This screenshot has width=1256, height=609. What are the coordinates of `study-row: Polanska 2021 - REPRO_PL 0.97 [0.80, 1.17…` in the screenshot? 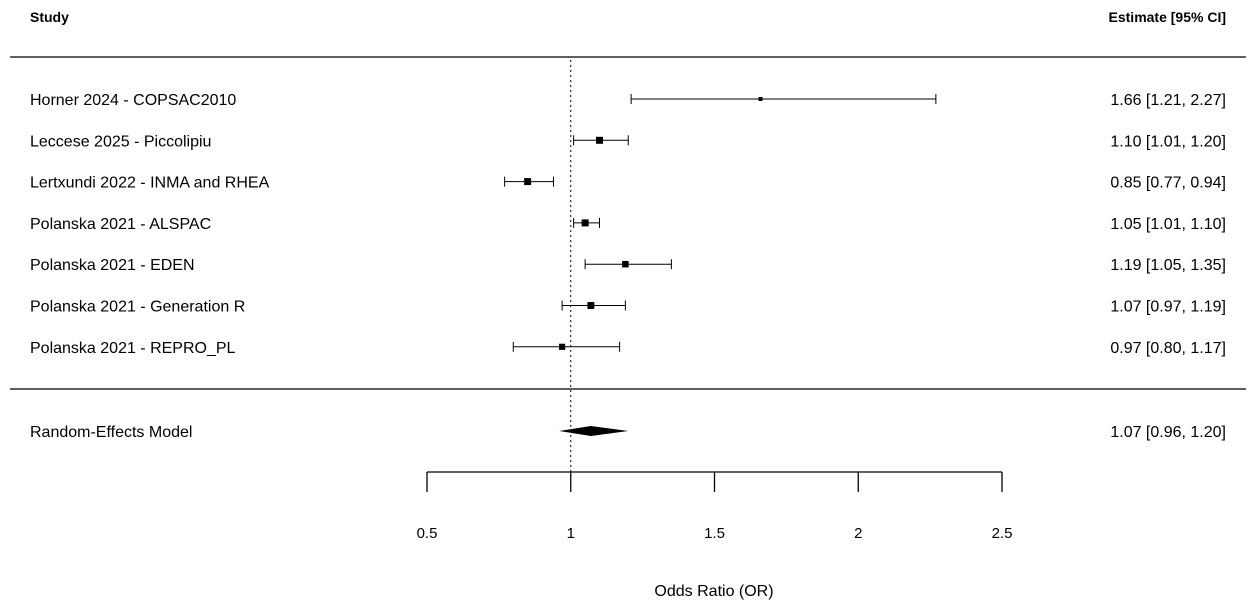 It's located at (628, 348).